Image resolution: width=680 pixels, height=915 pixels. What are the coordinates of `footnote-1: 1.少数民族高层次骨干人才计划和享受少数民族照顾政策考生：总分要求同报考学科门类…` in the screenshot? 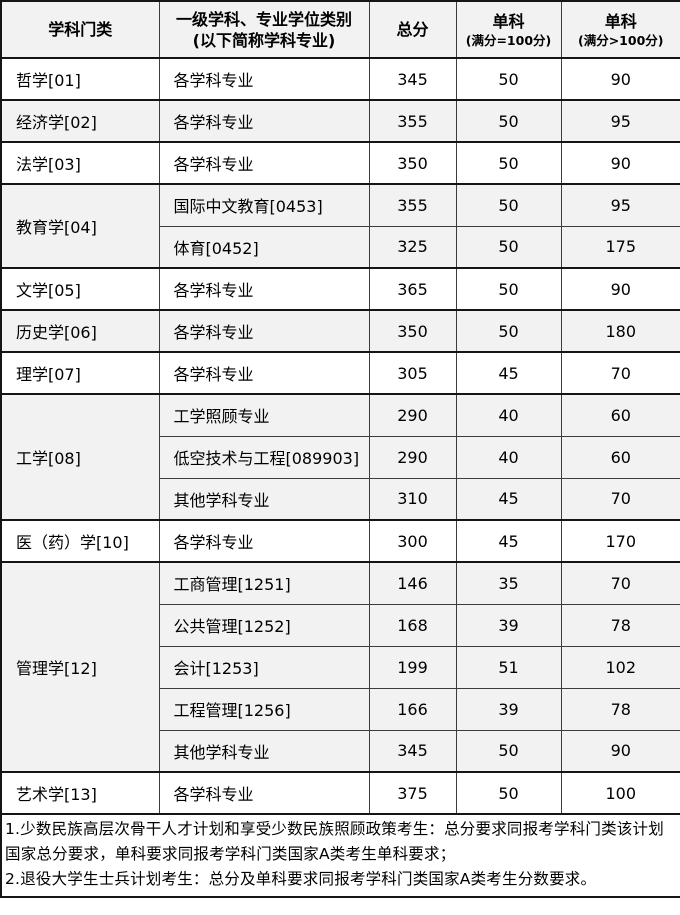 It's located at (334, 841).